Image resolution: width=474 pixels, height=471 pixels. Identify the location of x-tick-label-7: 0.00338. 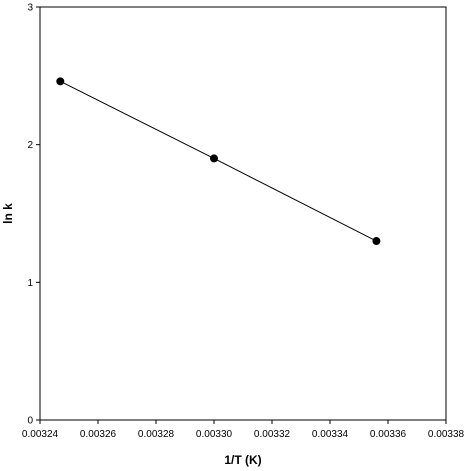
(446, 434).